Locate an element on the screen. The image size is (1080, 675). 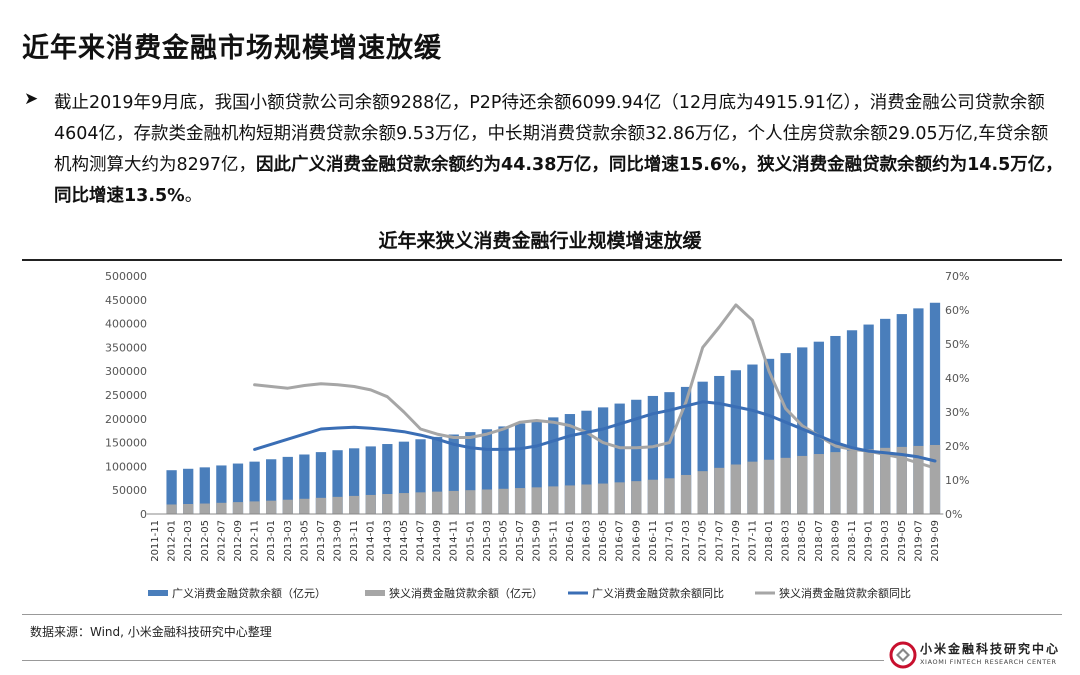
x-axis-tick-label: 2015-05 is located at coordinates (504, 541).